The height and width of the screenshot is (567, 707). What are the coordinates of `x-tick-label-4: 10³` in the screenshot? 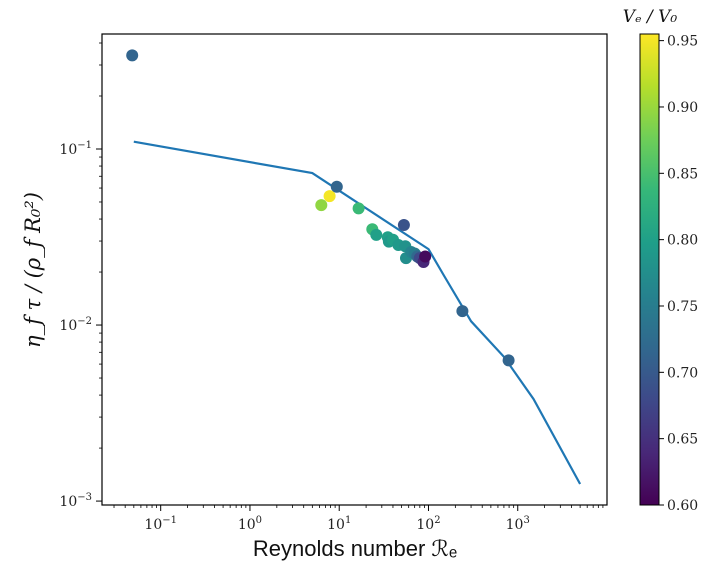 It's located at (518, 524).